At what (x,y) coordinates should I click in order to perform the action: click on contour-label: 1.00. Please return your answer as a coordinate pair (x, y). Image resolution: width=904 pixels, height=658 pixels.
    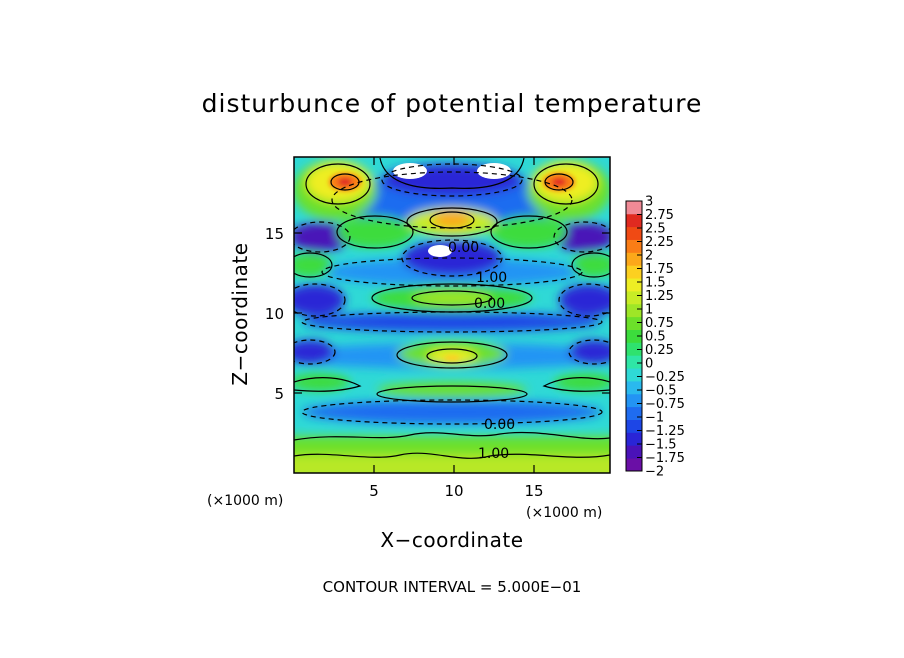
    Looking at the image, I should click on (491, 278).